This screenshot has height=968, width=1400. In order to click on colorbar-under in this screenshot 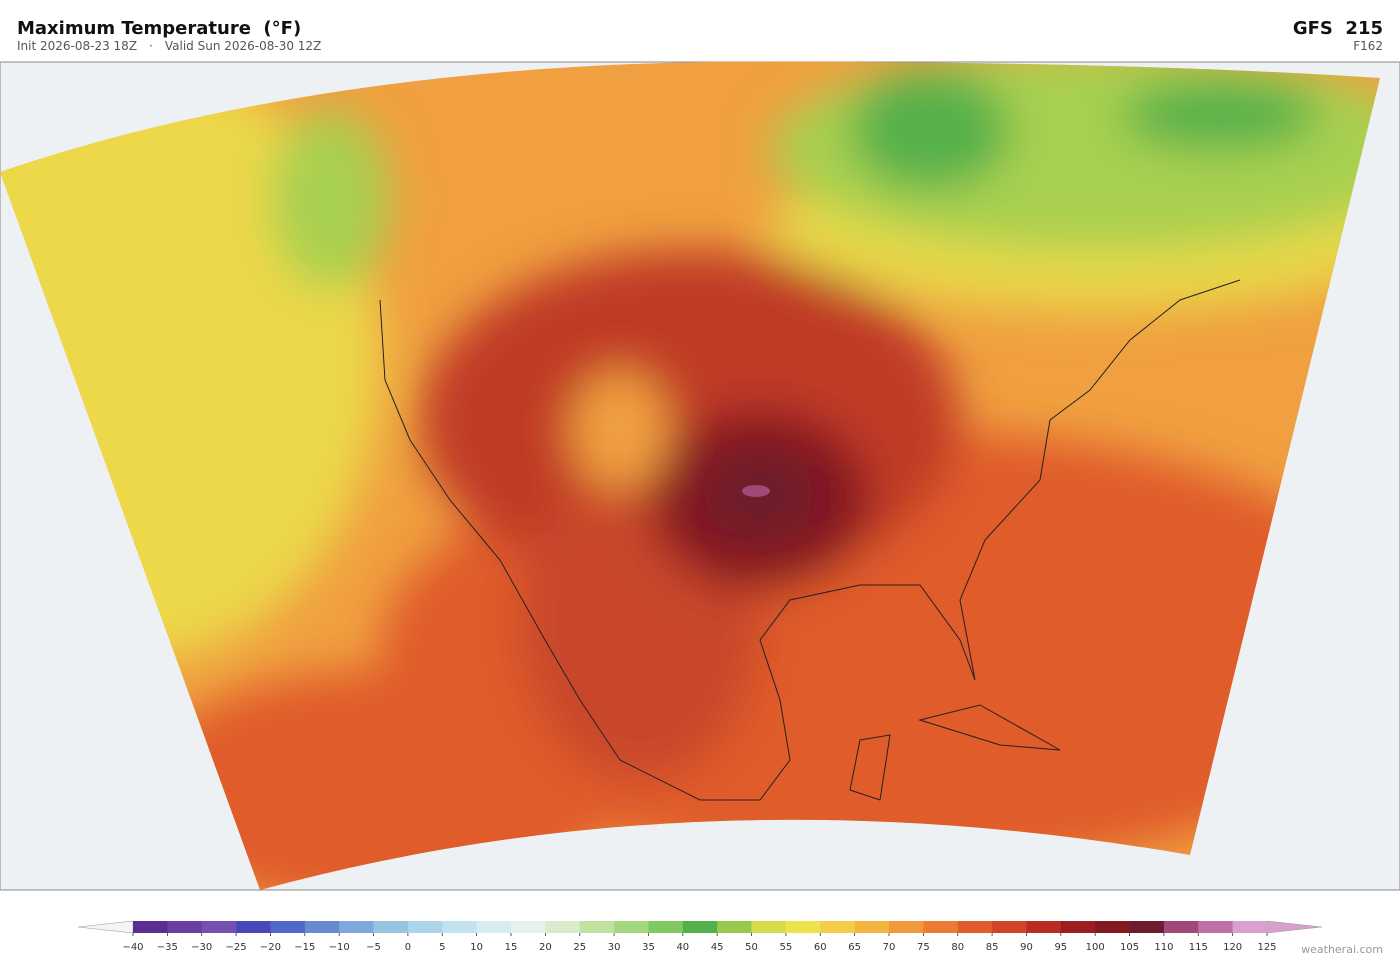, I will do `click(105, 927)`.